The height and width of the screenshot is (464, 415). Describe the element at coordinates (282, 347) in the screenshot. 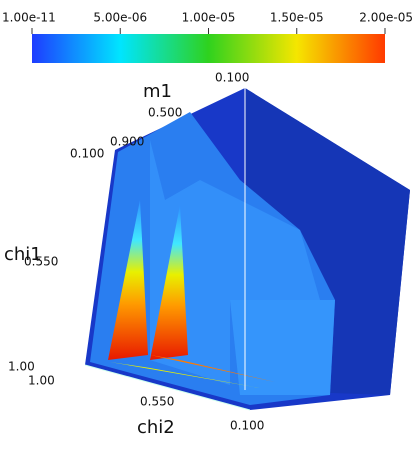

I see `slice` at that location.